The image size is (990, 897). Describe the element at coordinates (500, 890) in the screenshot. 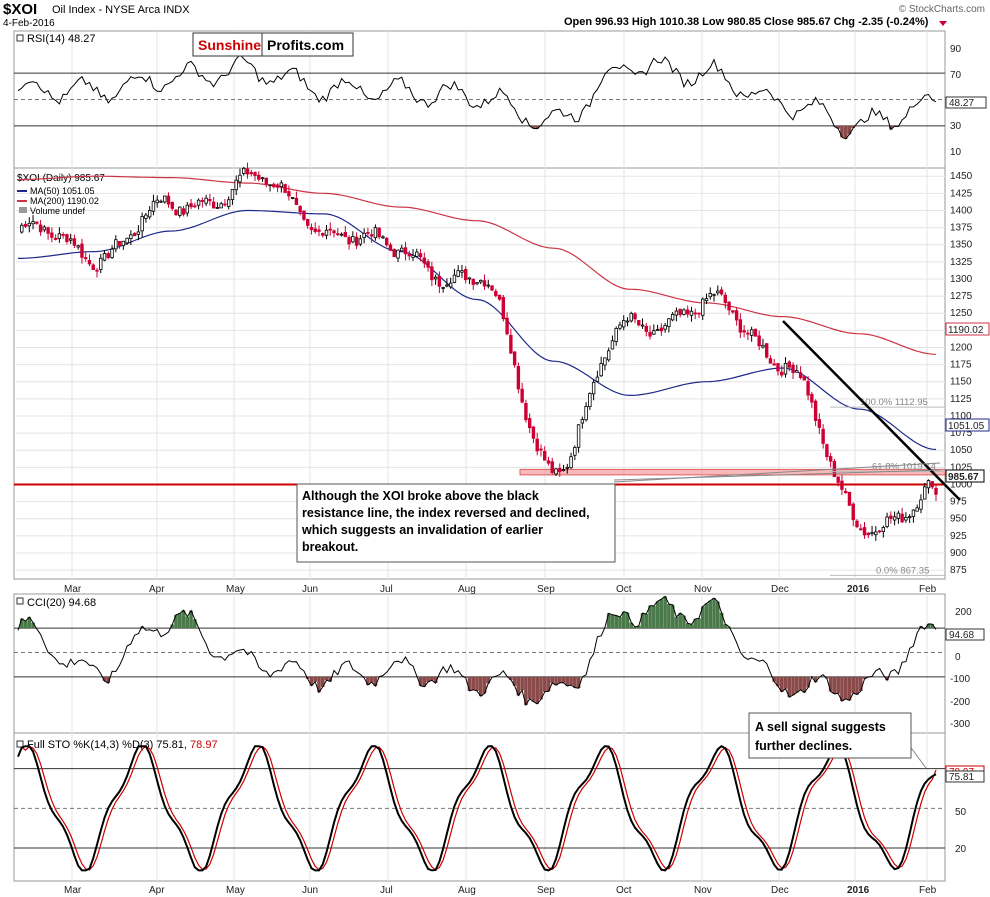

I see `month-labels-bottom: Mar Apr May Jun Jul Aug Sep Oct Nov Dec 2016 Feb` at that location.